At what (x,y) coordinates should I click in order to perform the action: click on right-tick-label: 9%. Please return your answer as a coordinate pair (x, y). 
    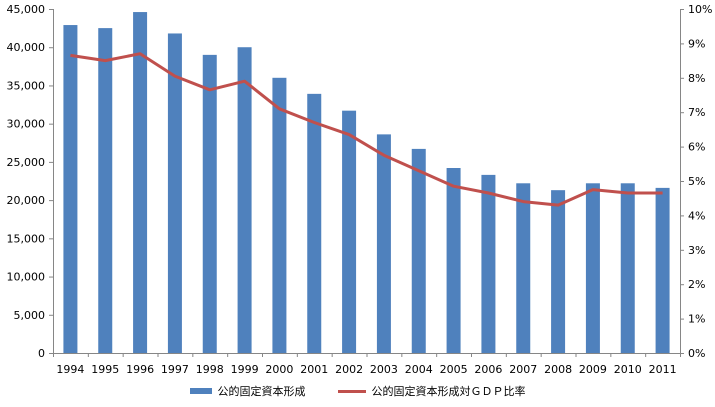
    Looking at the image, I should click on (696, 43).